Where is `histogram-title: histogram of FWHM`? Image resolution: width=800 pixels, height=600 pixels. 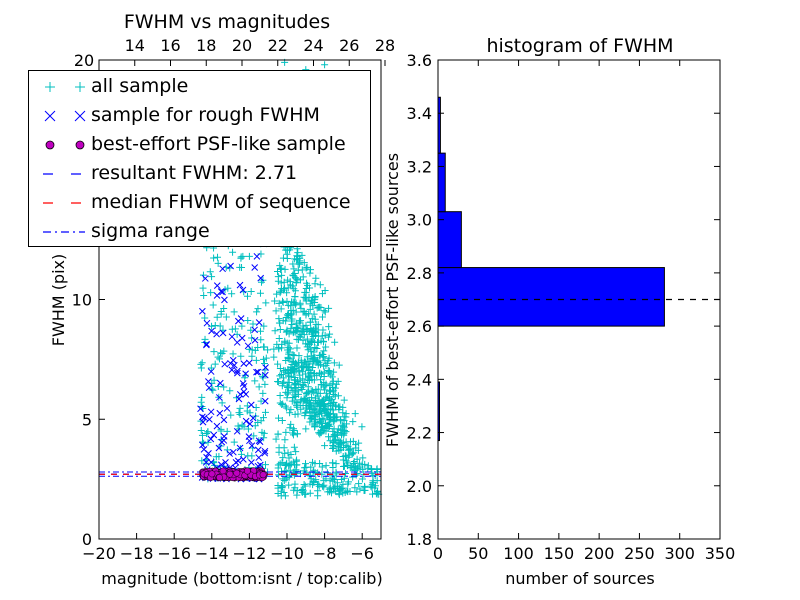
histogram-title: histogram of FWHM is located at coordinates (579, 46).